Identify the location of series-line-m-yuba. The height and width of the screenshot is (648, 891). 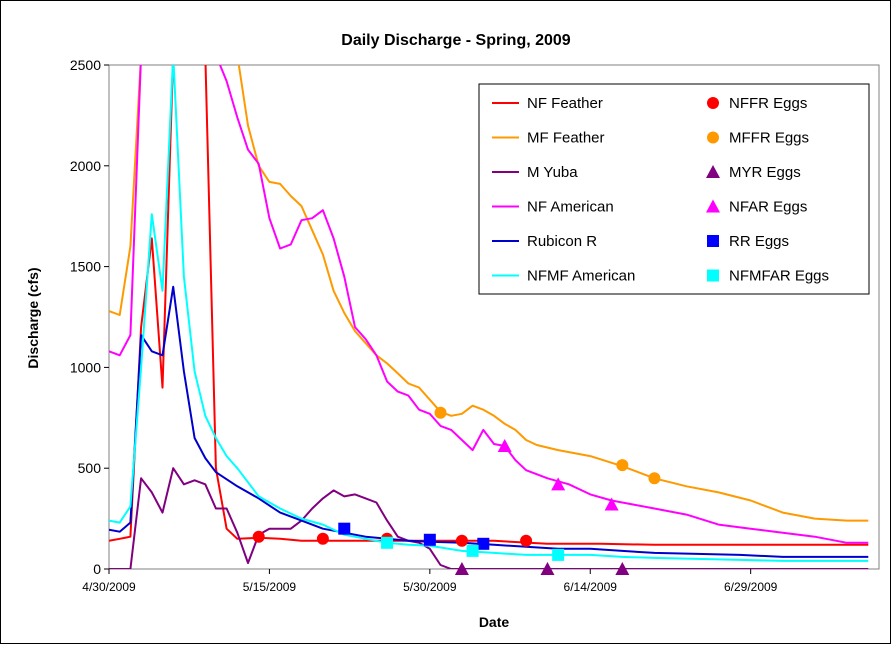
(489, 518).